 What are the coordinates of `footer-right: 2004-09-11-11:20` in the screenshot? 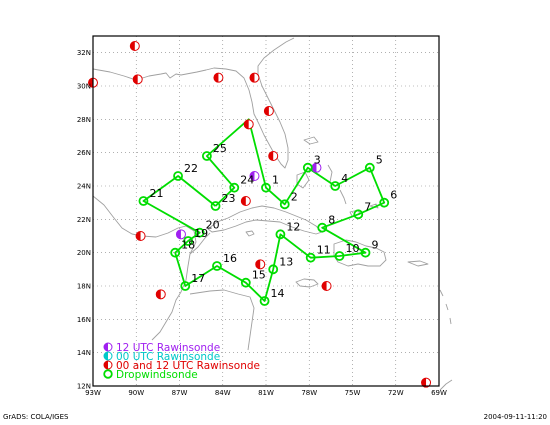 It's located at (515, 417).